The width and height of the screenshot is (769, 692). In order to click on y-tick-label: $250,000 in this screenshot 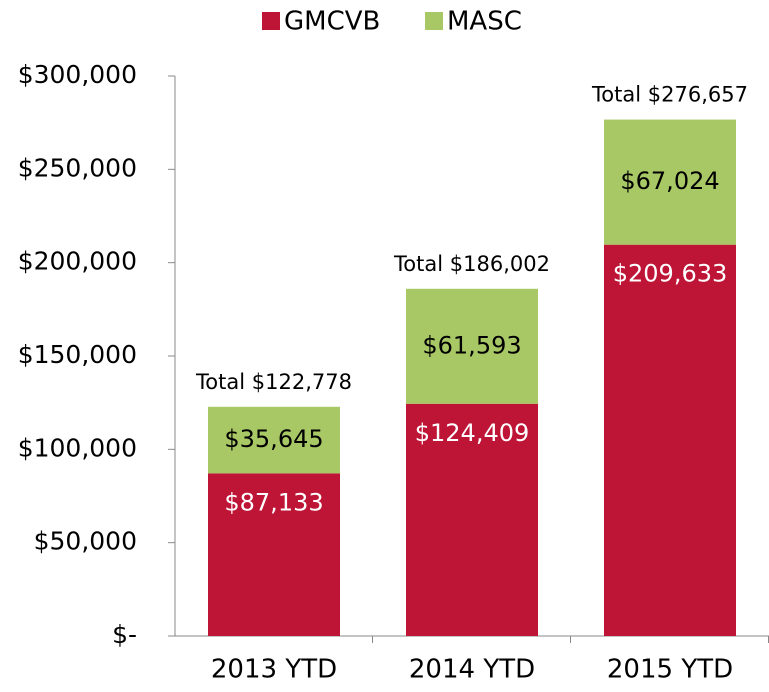, I will do `click(77, 167)`.